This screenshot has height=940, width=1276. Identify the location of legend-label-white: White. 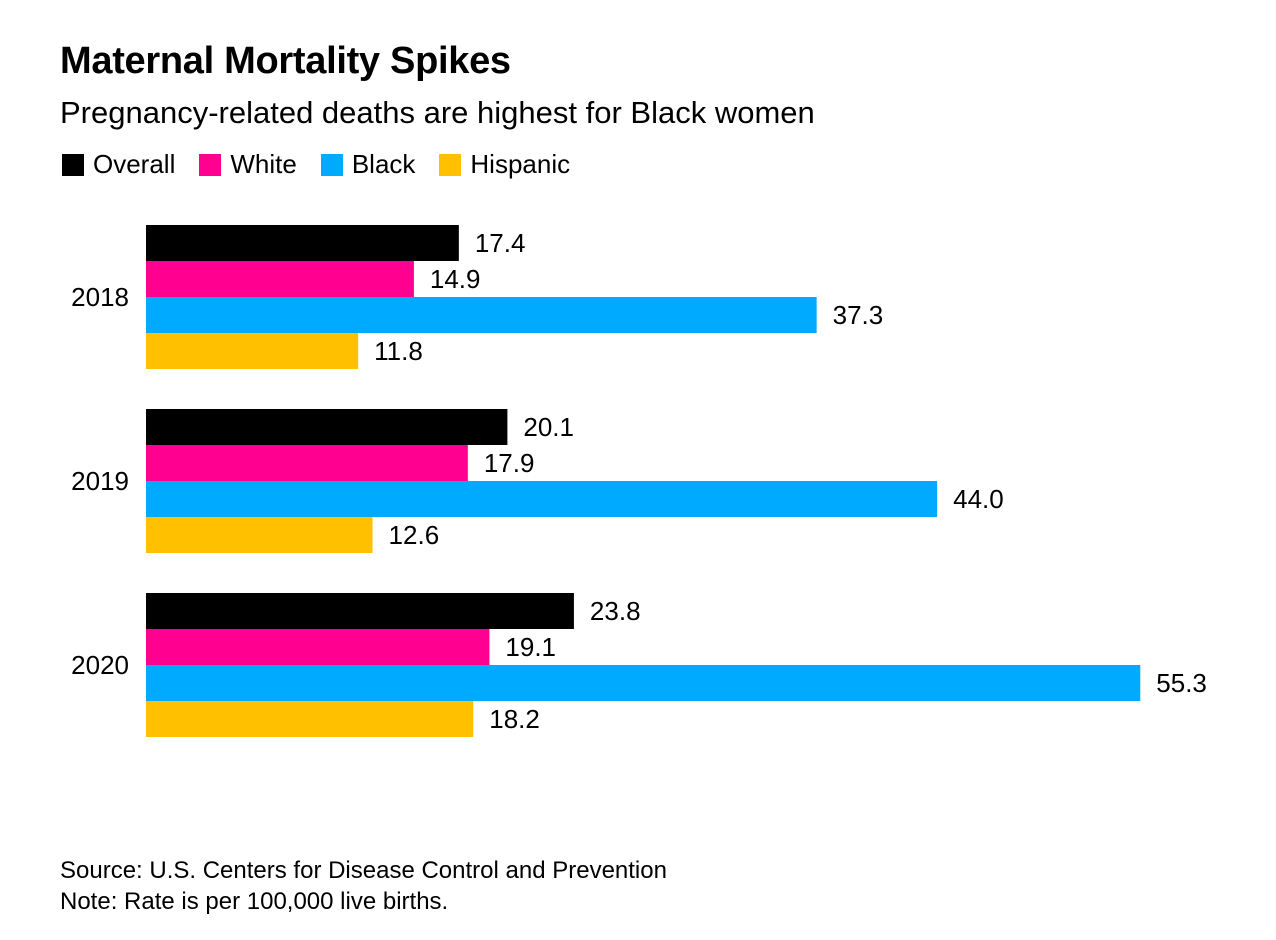
(263, 164).